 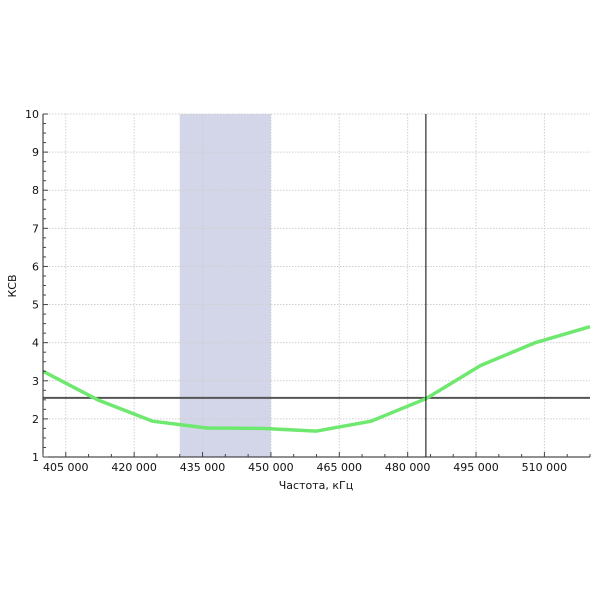 I want to click on x-axis-label: Частота, кГц, so click(x=316, y=485).